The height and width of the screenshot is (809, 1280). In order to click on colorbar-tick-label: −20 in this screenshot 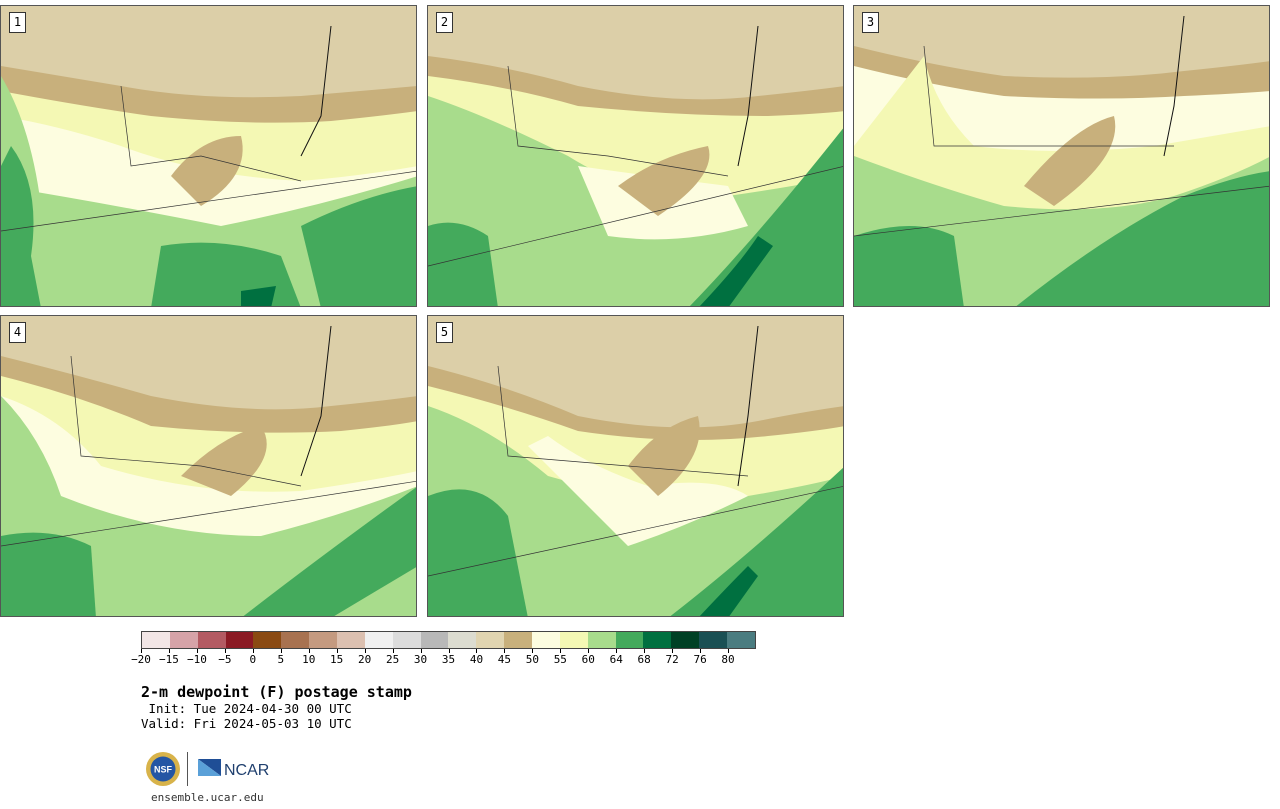, I will do `click(141, 659)`.